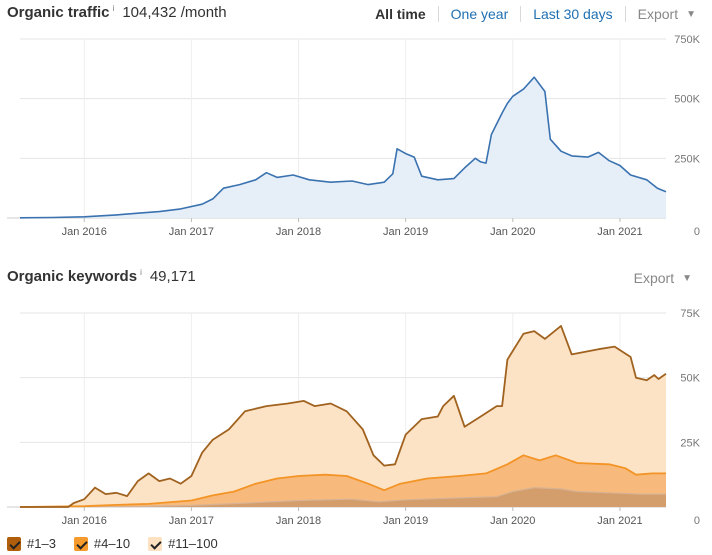 The width and height of the screenshot is (712, 555). I want to click on y-tick-label: 25K, so click(690, 443).